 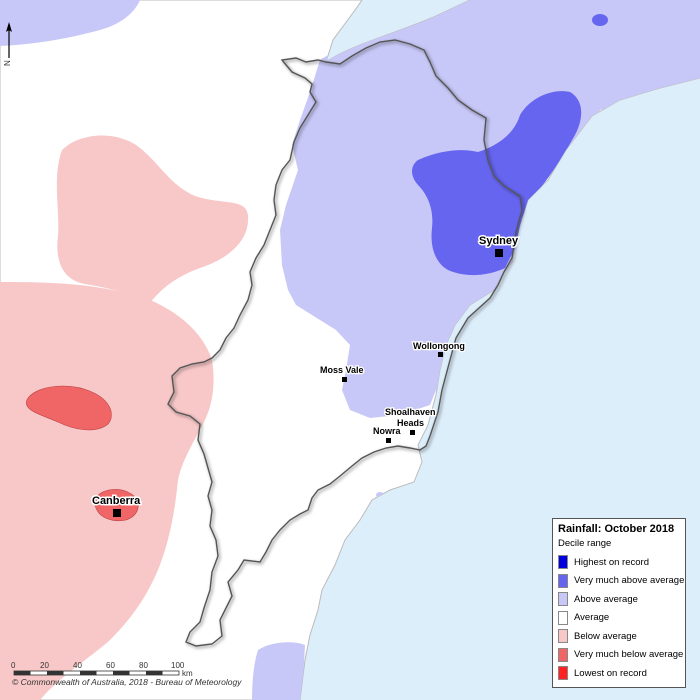 I want to click on north-label: N, so click(x=7, y=63).